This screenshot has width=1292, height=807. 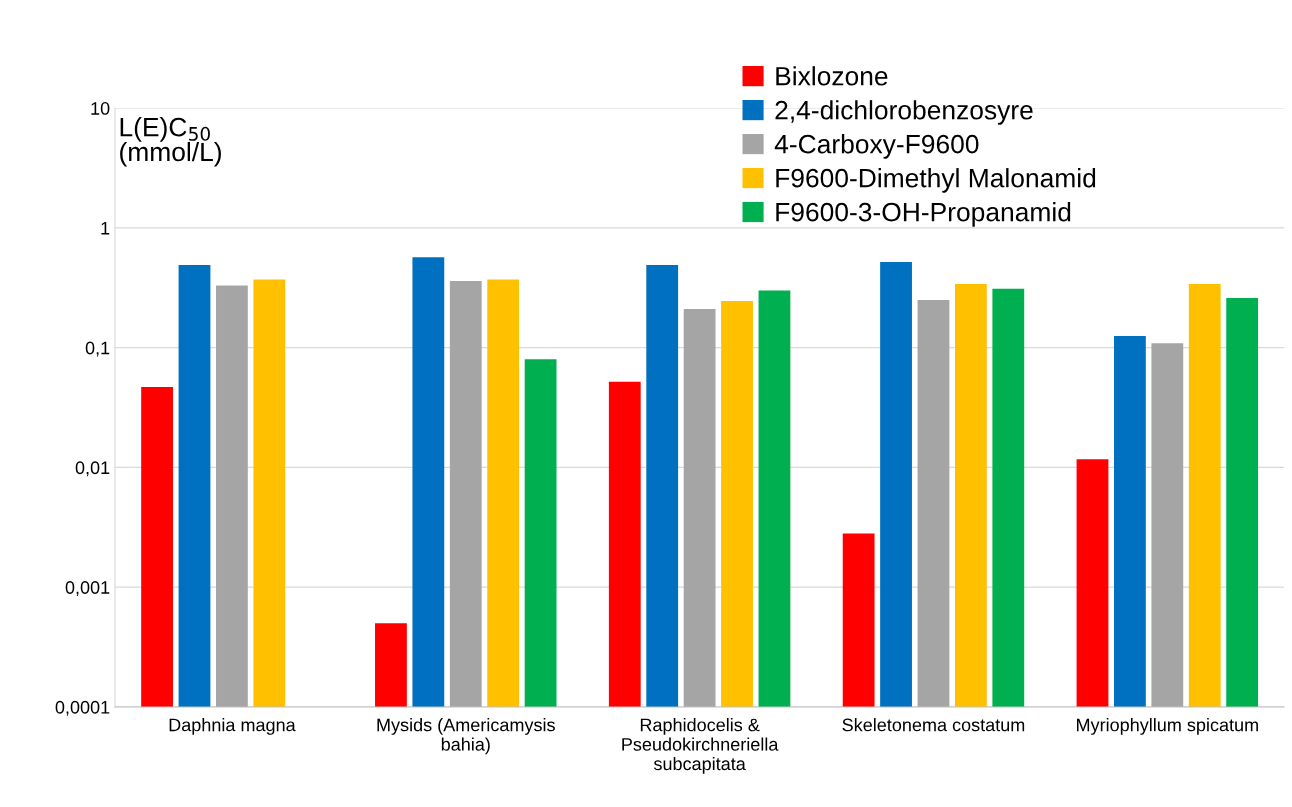 I want to click on legend-label: F9600-Dimethyl Malonamid, so click(x=936, y=180).